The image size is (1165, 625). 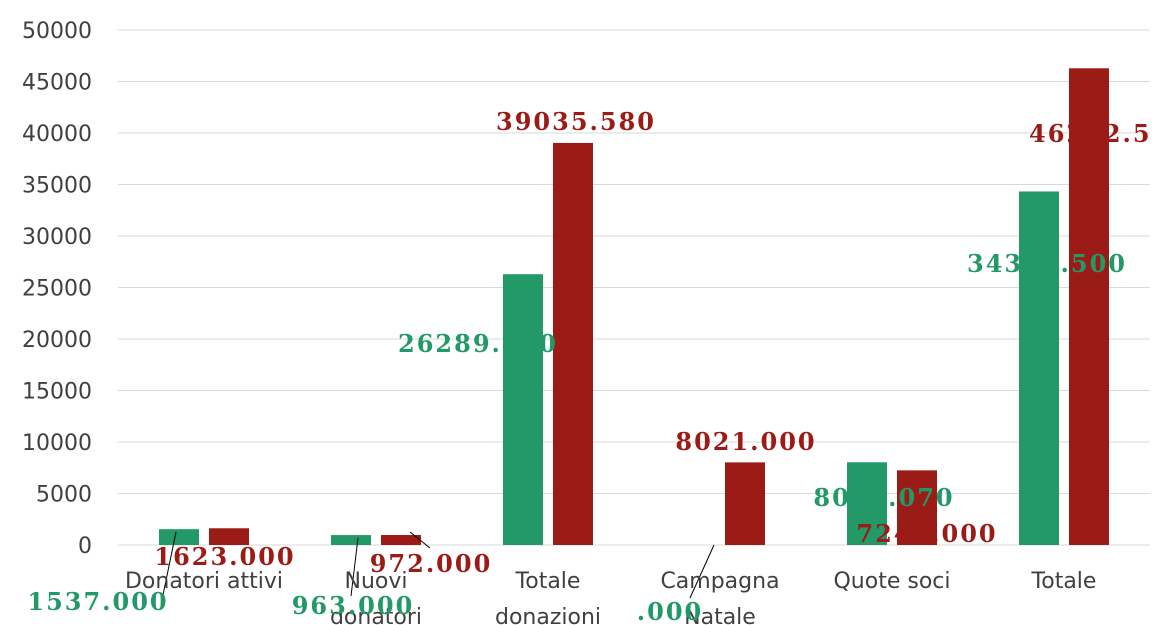 What do you see at coordinates (57, 340) in the screenshot?
I see `y-tick-label: 20000` at bounding box center [57, 340].